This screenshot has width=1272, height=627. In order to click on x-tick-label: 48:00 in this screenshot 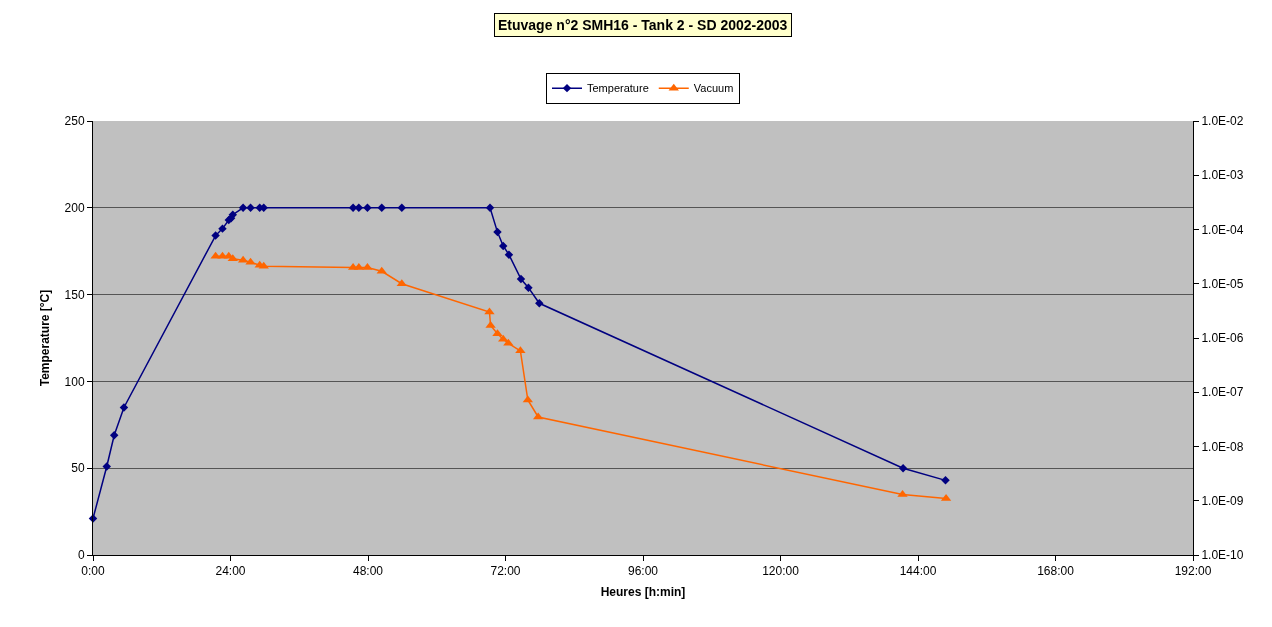, I will do `click(368, 571)`.